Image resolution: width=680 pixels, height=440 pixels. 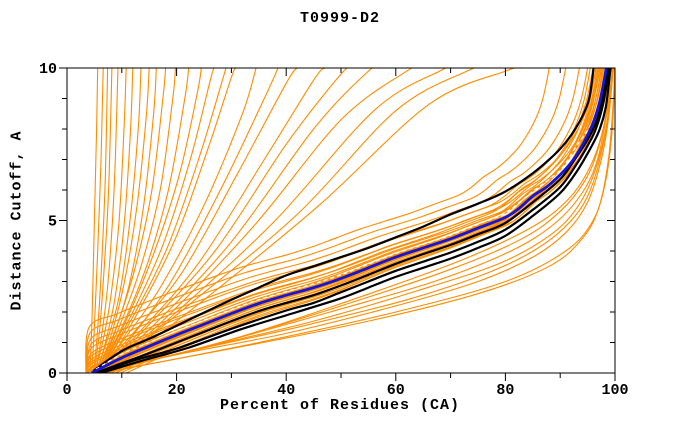 I want to click on x-axis-label: Percent of Residues (CA), so click(x=340, y=405).